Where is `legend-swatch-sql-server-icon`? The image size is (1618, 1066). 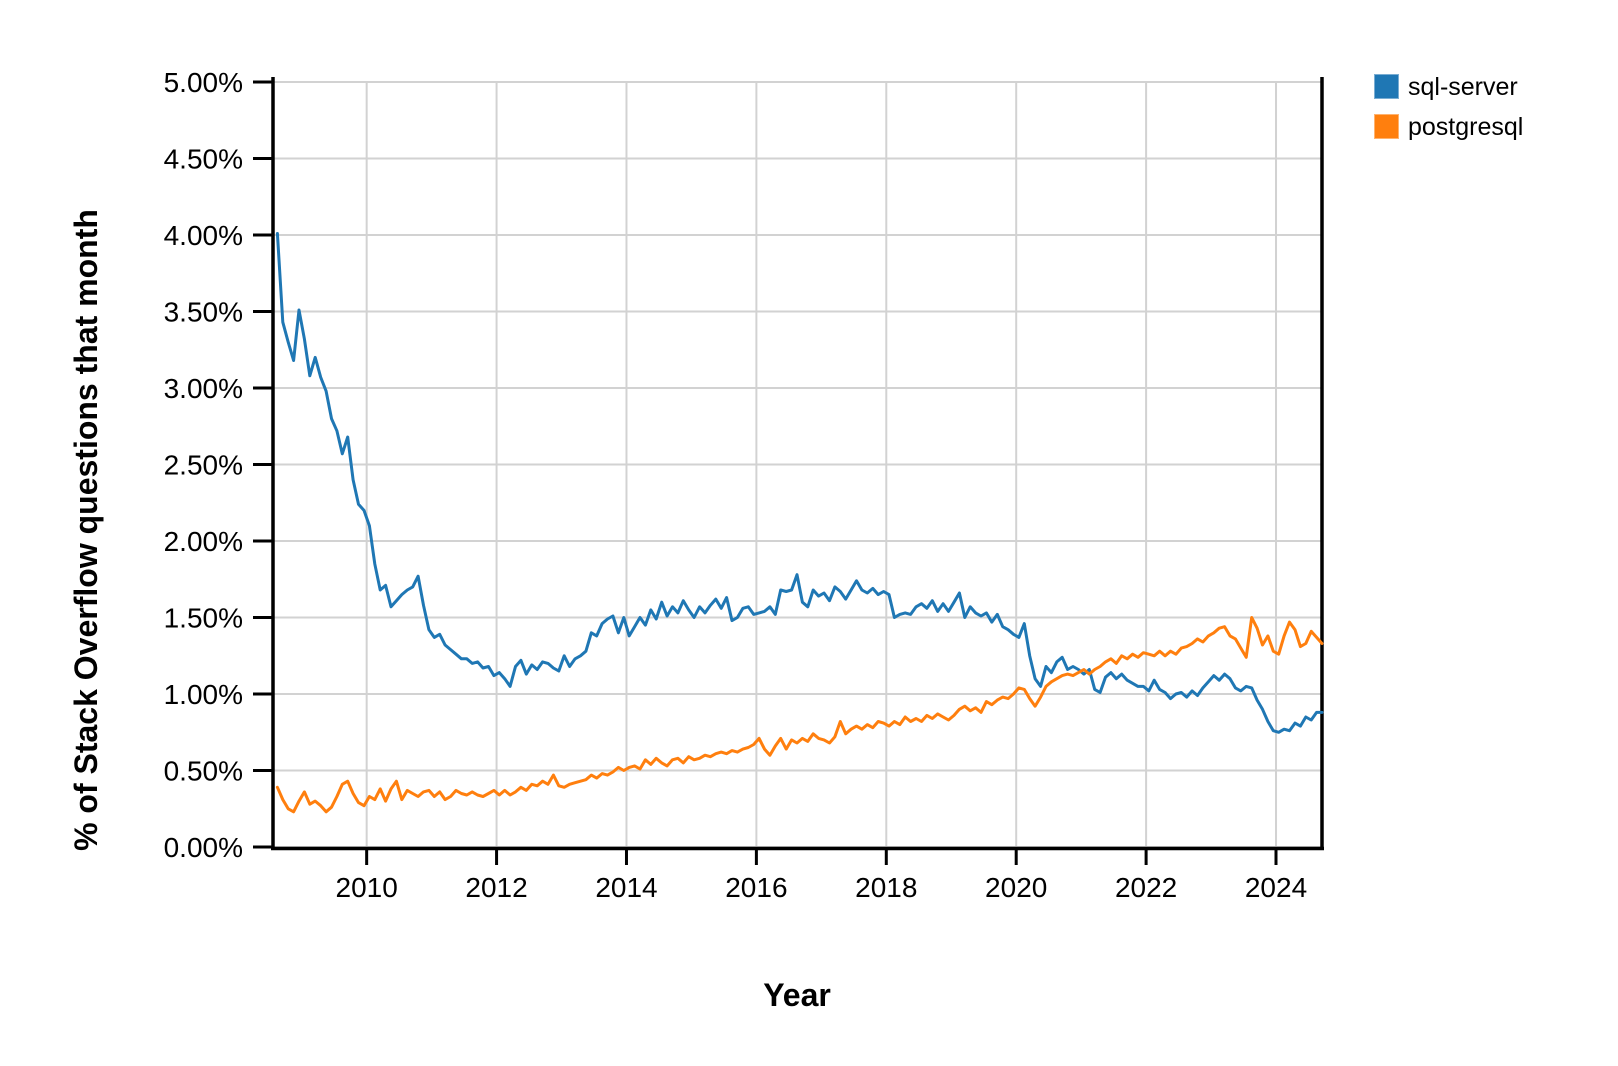 legend-swatch-sql-server-icon is located at coordinates (1386, 86).